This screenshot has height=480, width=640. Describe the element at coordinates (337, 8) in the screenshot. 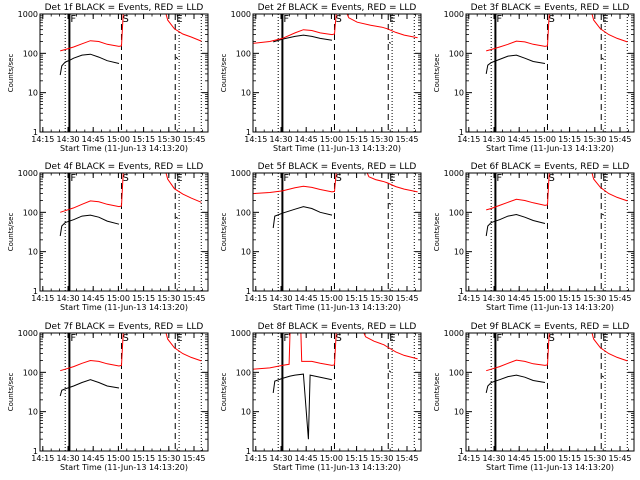

I see `panel-title: Det 2f BLACK = Events, RED = LLD` at that location.